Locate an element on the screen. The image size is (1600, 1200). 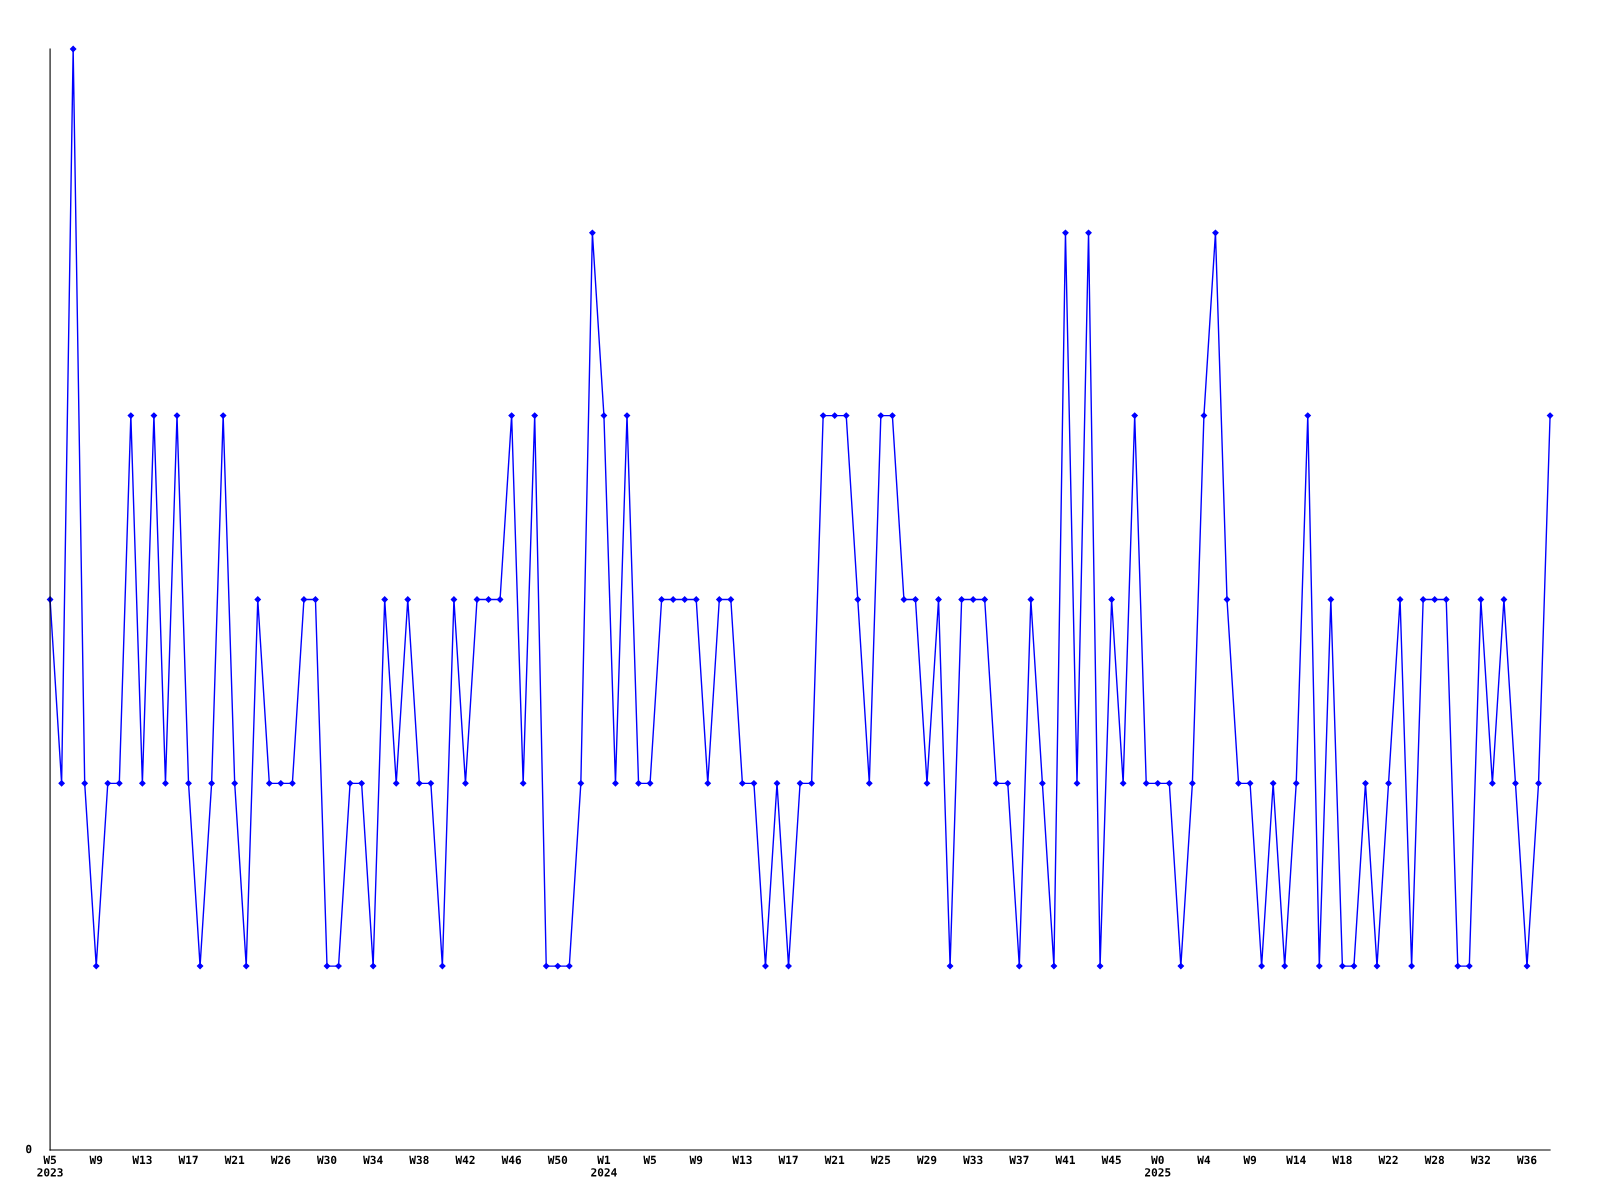
x-tick-label: W30 is located at coordinates (326, 1160).